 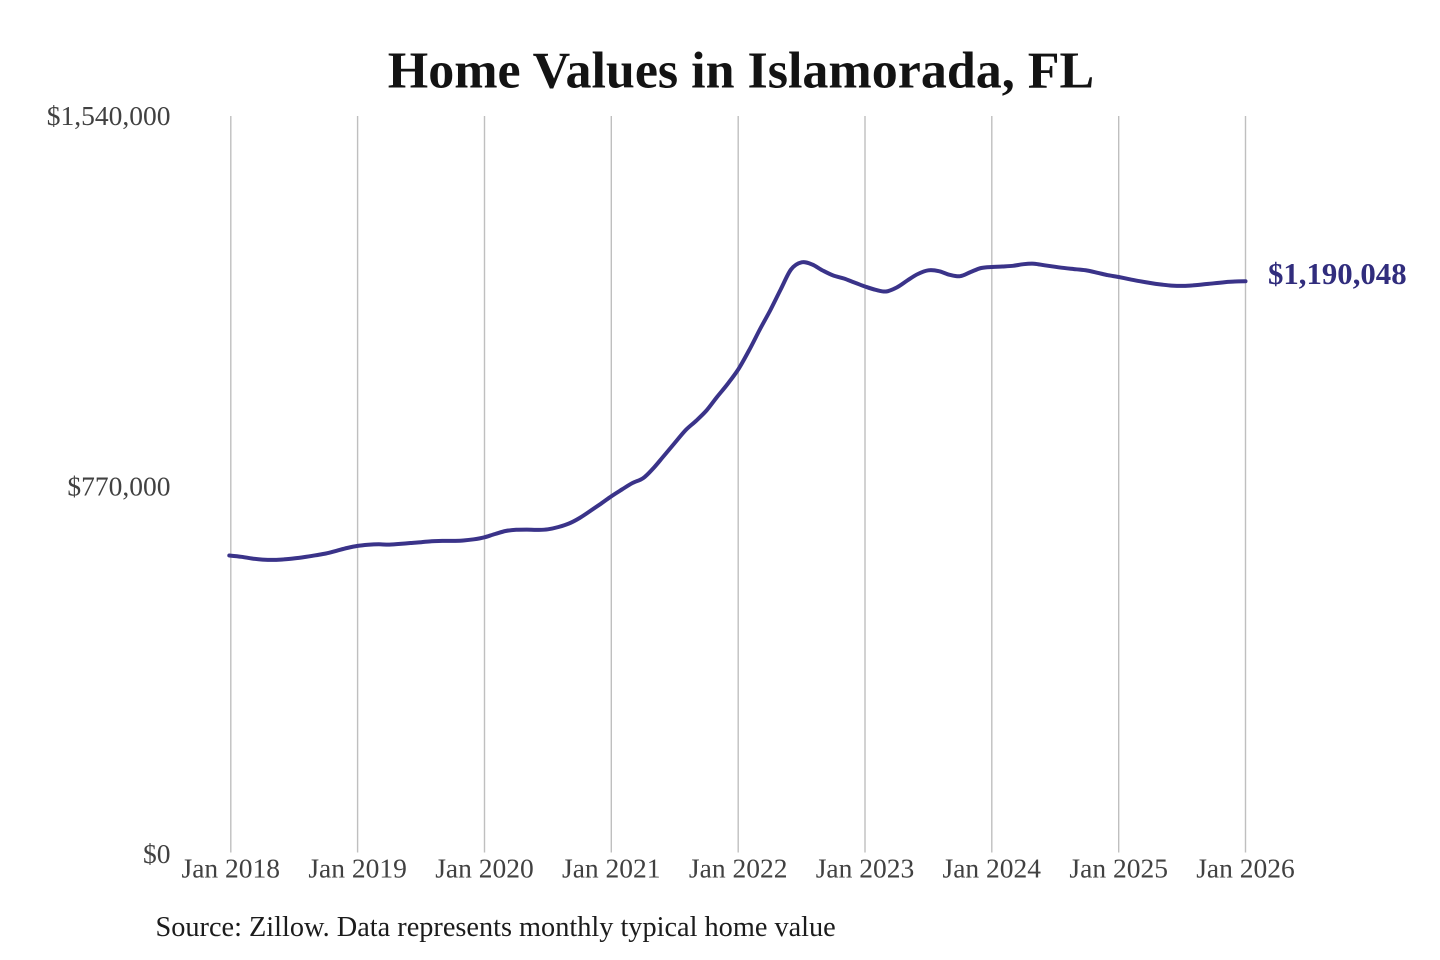 I want to click on svg-text: Jan 2023, so click(x=865, y=868).